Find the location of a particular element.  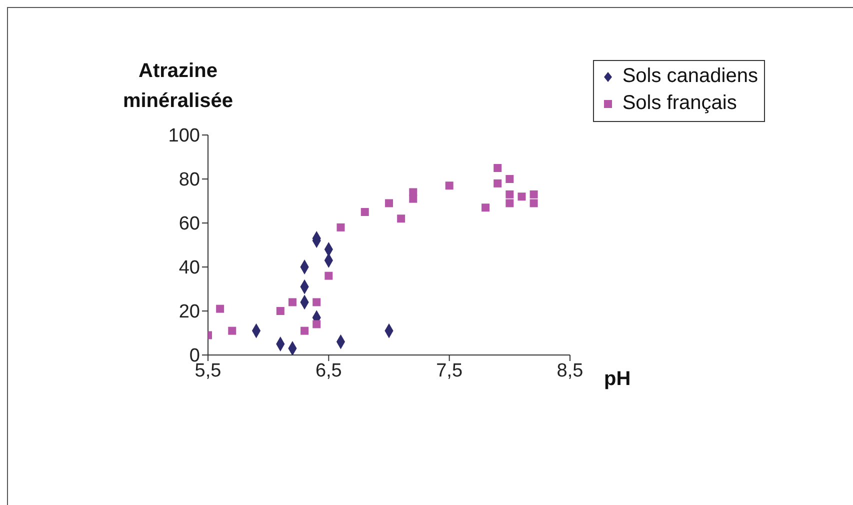

x-axis-title: pH is located at coordinates (617, 379).